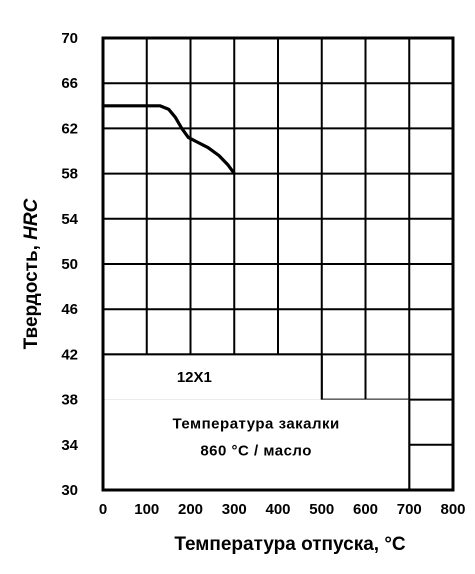  Describe the element at coordinates (69, 128) in the screenshot. I see `y-tick-label: 62` at that location.